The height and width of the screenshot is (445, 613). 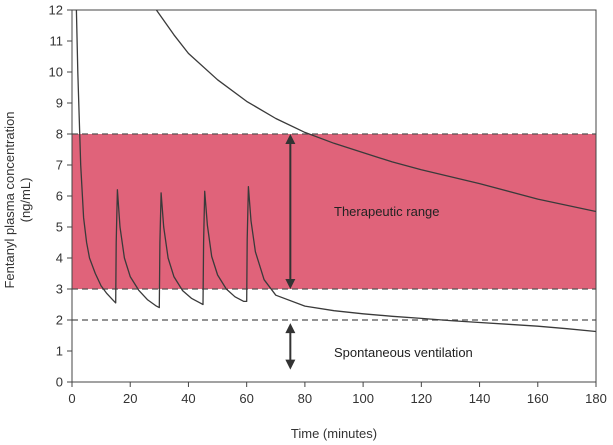 What do you see at coordinates (290, 139) in the screenshot?
I see `therapeutic-range-arrow-head-up` at bounding box center [290, 139].